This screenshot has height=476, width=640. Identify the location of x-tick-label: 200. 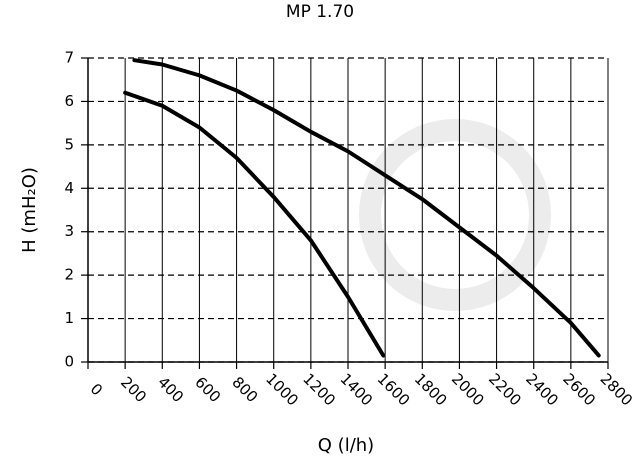
(133, 389).